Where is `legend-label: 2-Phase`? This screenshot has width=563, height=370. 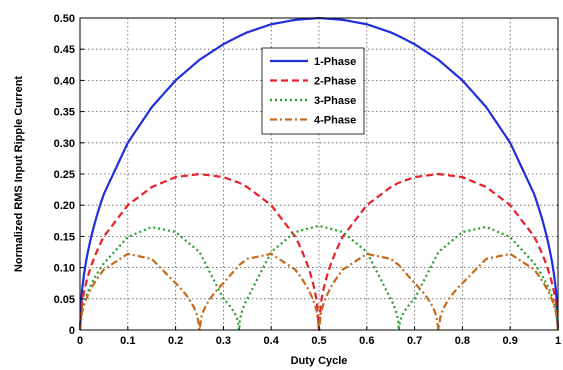 legend-label: 2-Phase is located at coordinates (335, 82).